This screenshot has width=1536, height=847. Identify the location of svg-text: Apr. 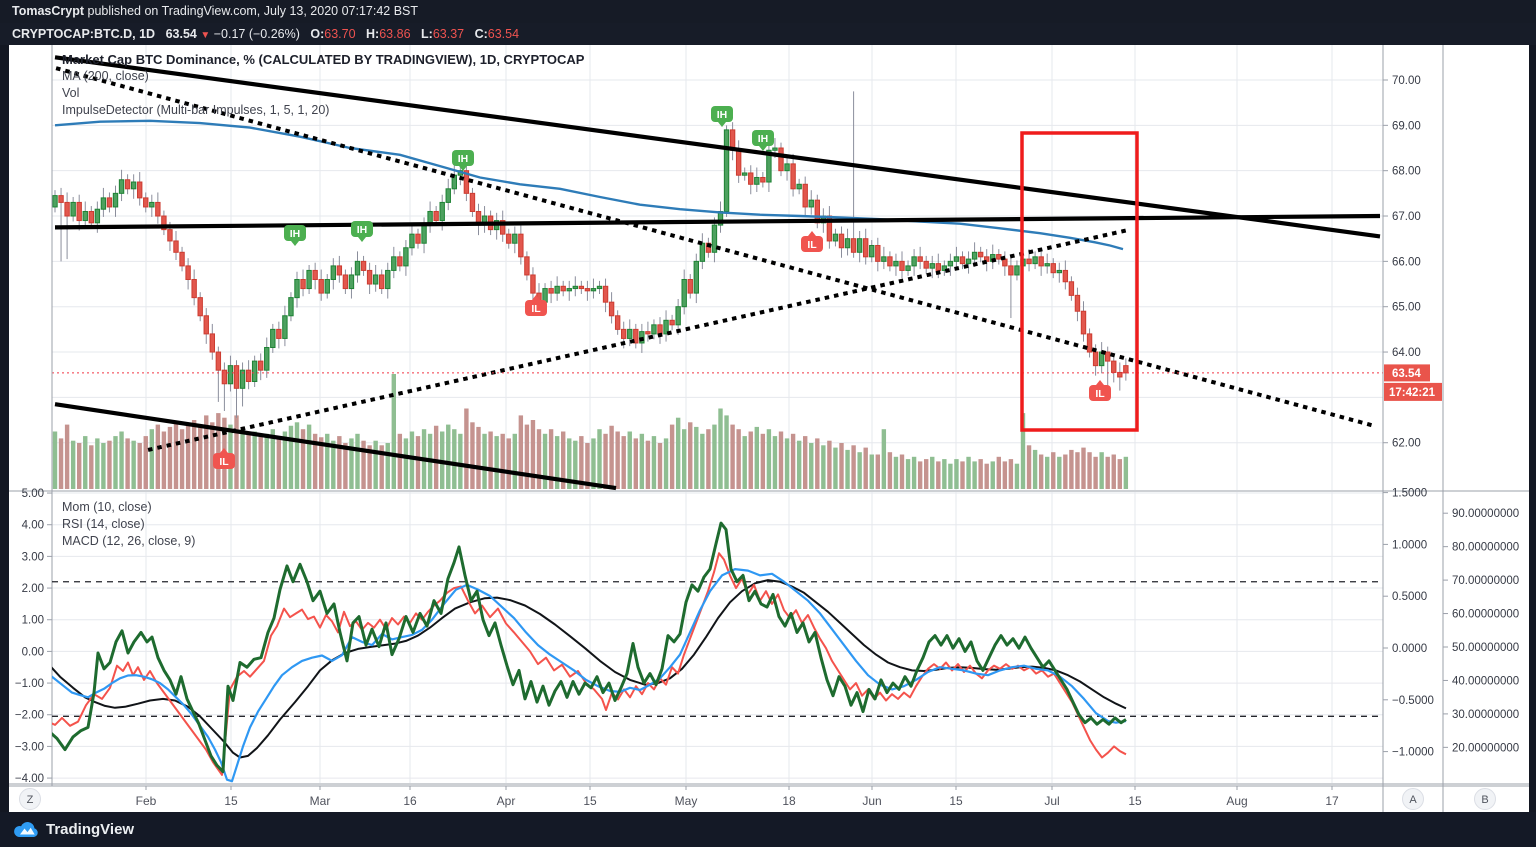
(506, 801).